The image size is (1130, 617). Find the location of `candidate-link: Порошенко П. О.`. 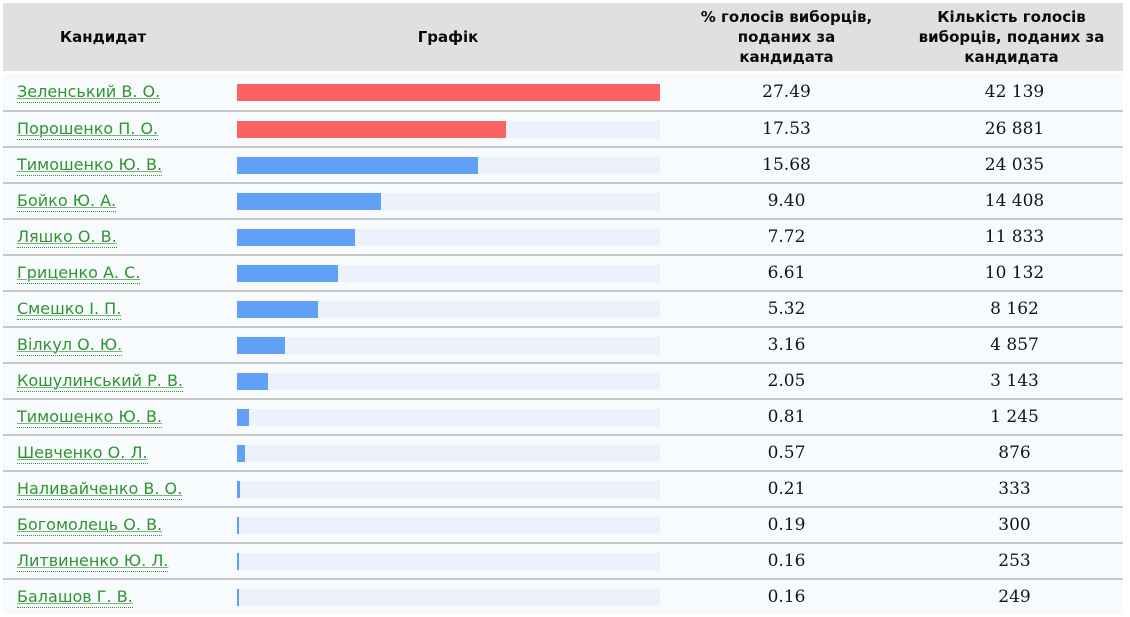

candidate-link: Порошенко П. О. is located at coordinates (88, 129).